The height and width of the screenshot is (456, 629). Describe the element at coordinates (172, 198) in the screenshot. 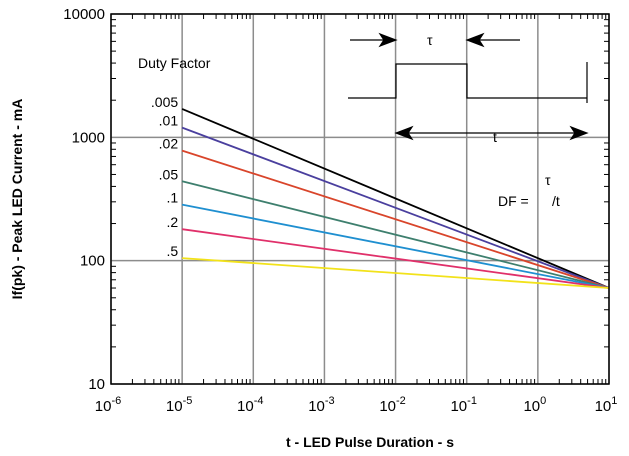

I see `series-label: .1` at that location.